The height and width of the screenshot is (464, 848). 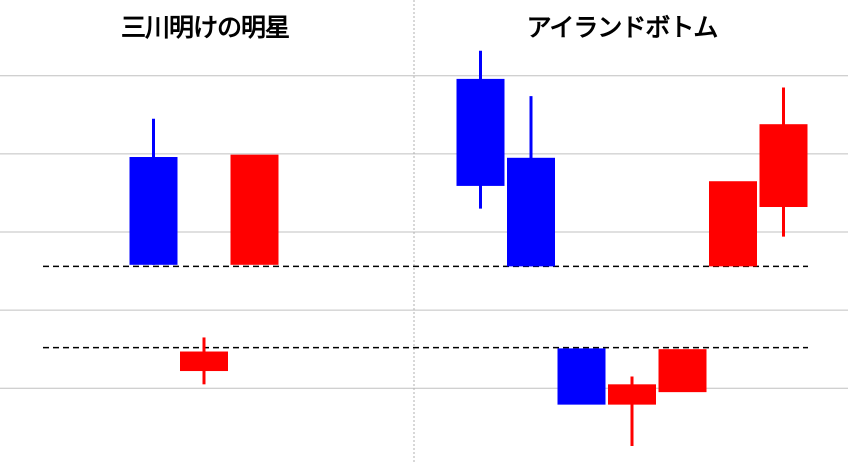 What do you see at coordinates (205, 27) in the screenshot?
I see `panel-title-morning-star: 三川明けの明星` at bounding box center [205, 27].